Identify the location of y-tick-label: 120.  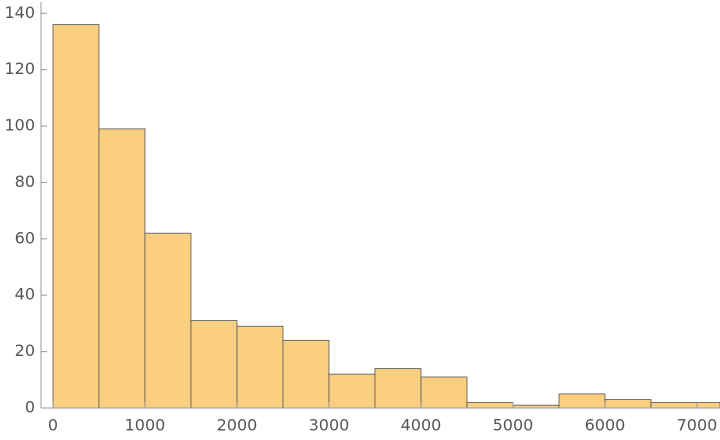
(19, 68).